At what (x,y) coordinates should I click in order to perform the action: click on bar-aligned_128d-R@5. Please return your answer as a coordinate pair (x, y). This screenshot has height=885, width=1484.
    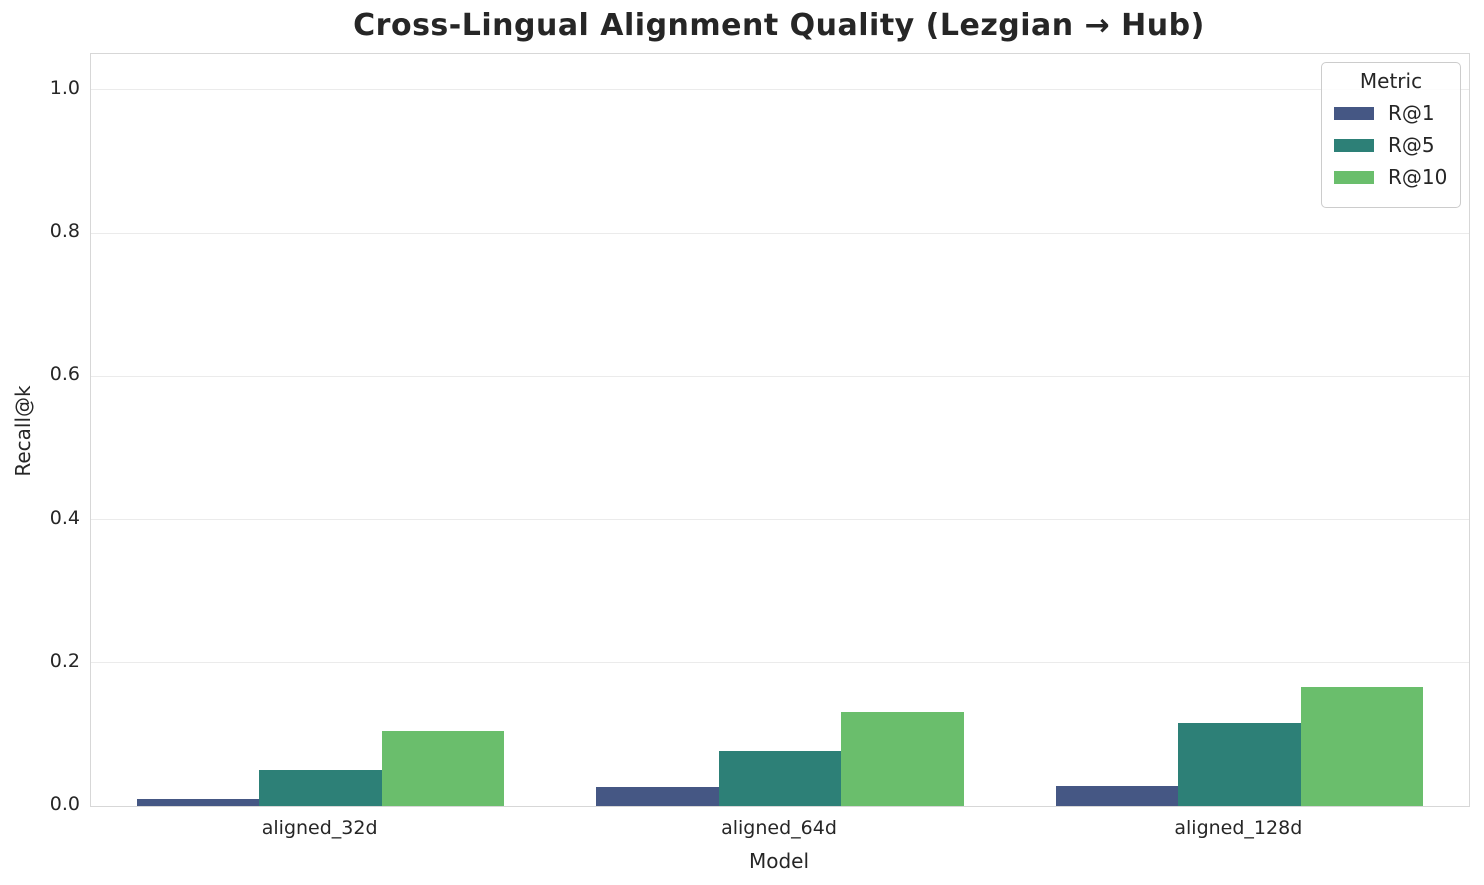
    Looking at the image, I should click on (1239, 764).